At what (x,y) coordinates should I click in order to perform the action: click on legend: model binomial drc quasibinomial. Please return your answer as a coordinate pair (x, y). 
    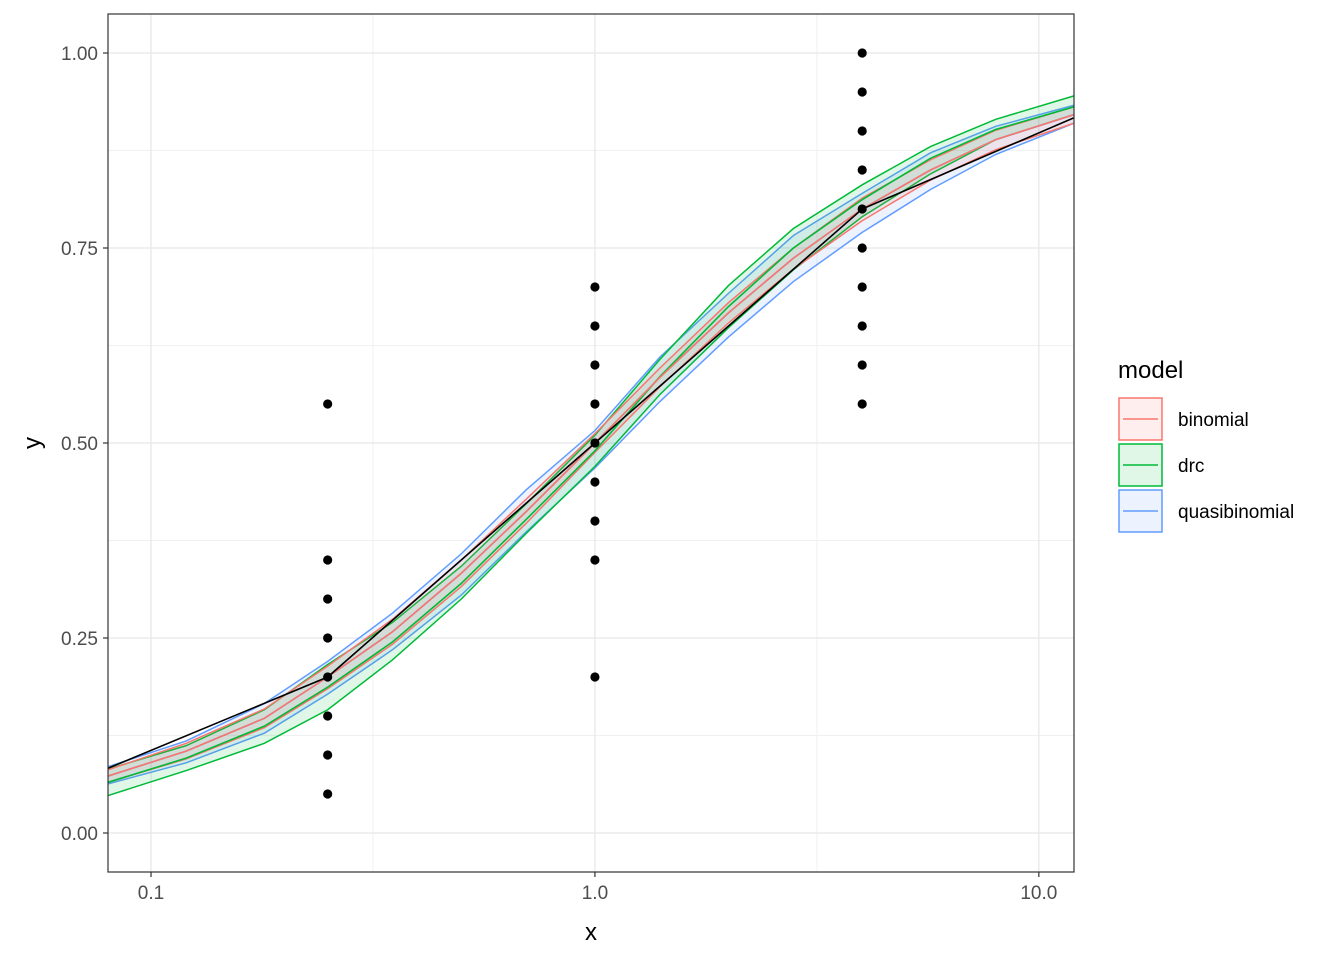
    Looking at the image, I should click on (1206, 445).